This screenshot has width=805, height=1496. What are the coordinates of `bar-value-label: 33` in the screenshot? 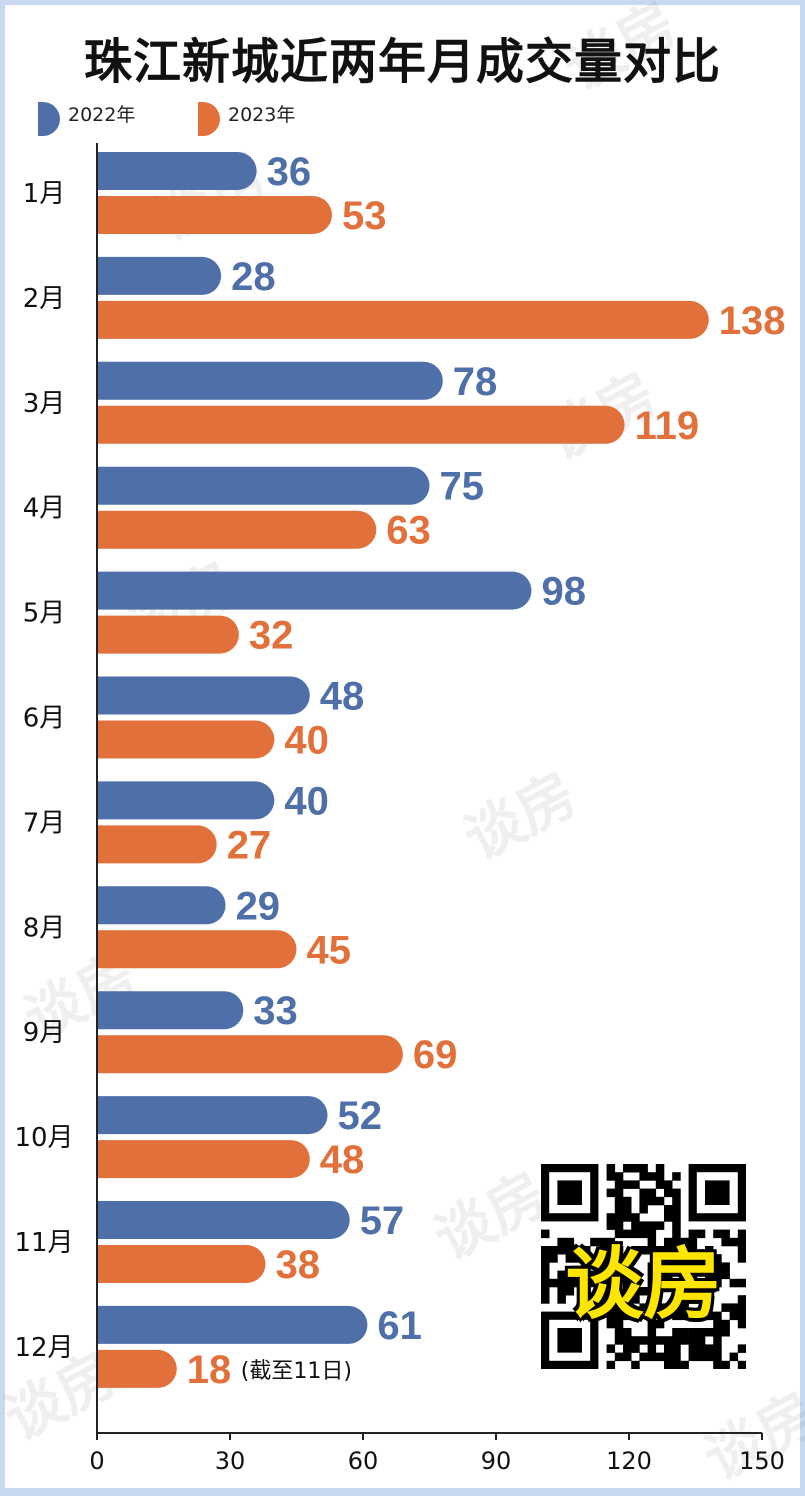 It's located at (275, 1011).